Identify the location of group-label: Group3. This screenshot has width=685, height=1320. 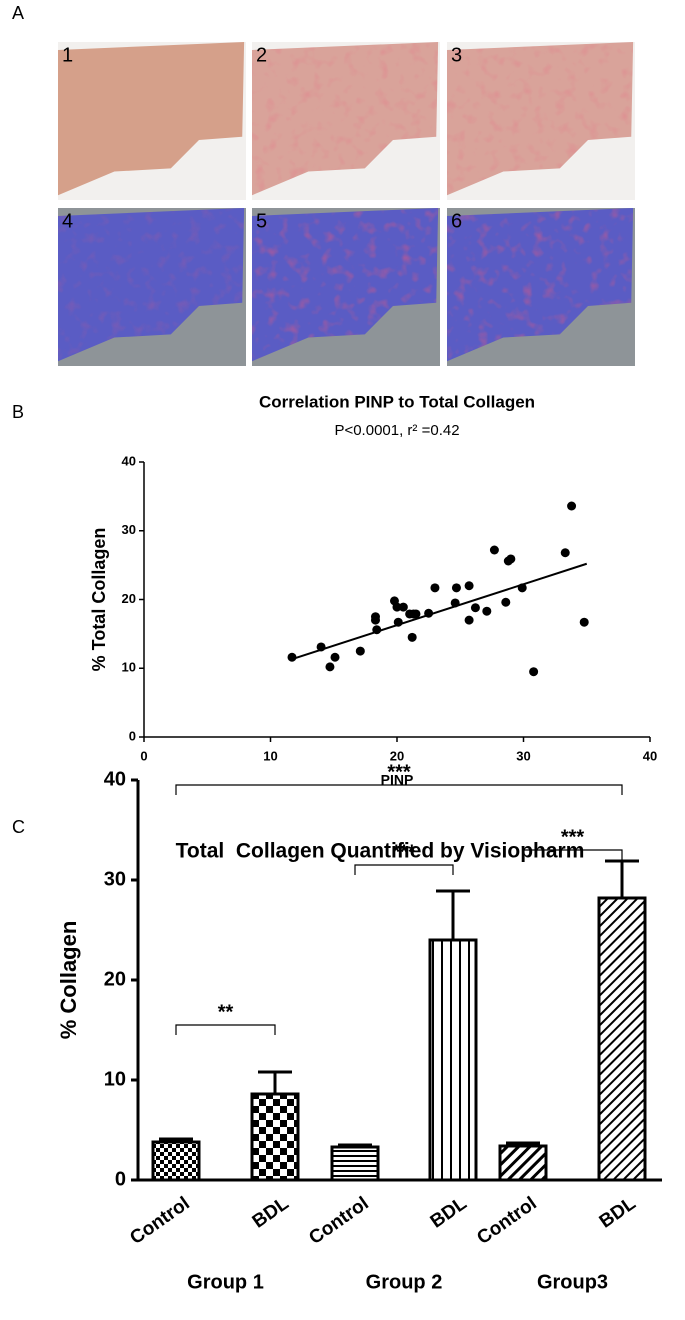
(572, 1282).